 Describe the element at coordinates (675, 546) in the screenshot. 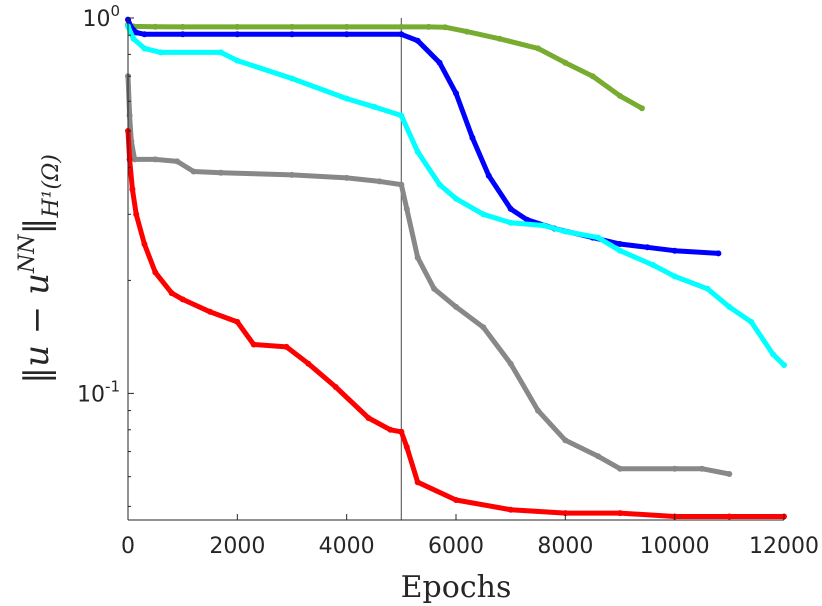

I see `x-tick-label: 10000` at that location.